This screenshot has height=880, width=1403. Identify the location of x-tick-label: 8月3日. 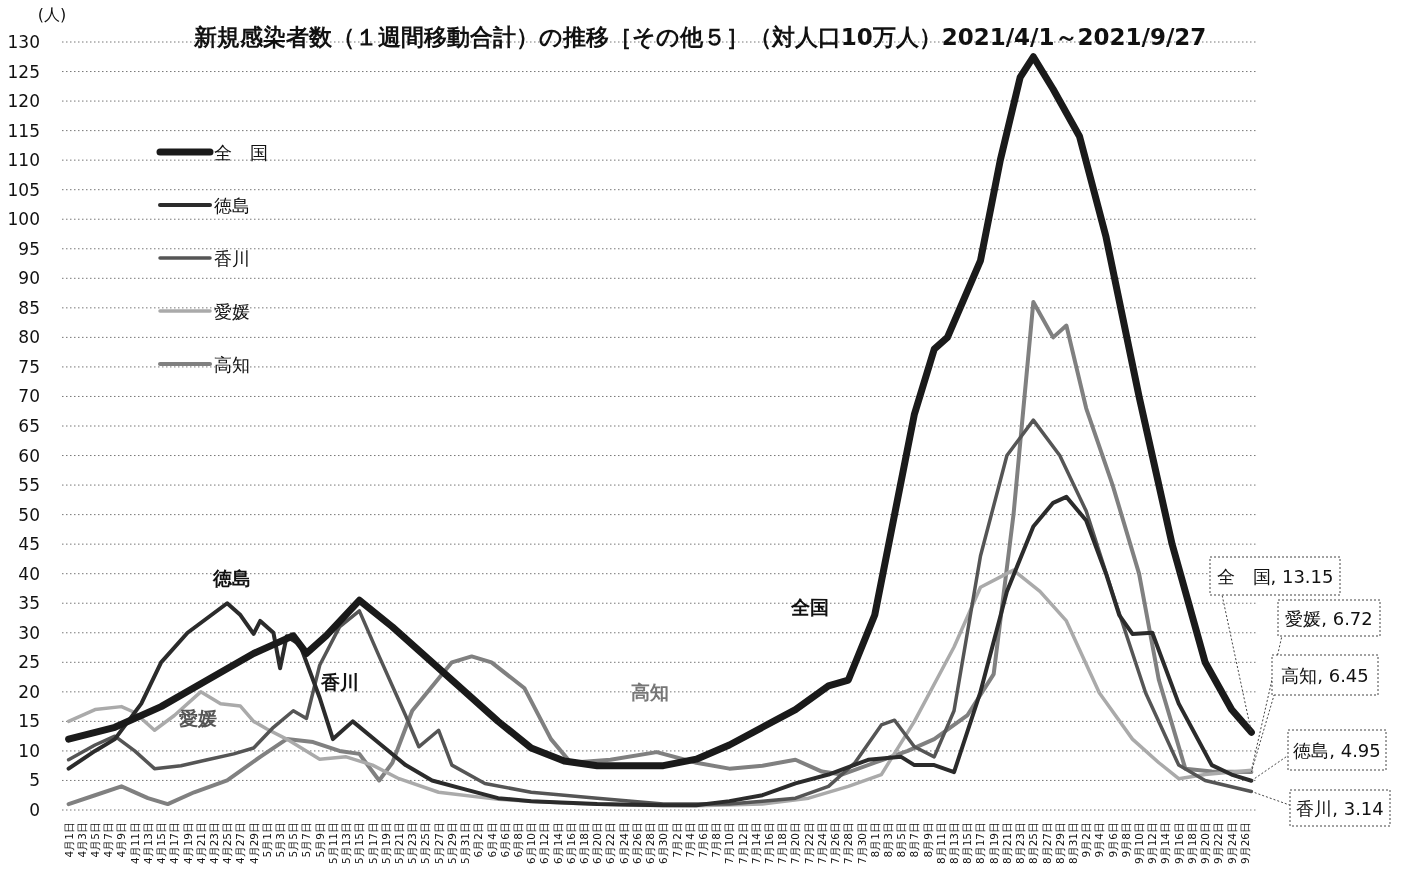
(887, 840).